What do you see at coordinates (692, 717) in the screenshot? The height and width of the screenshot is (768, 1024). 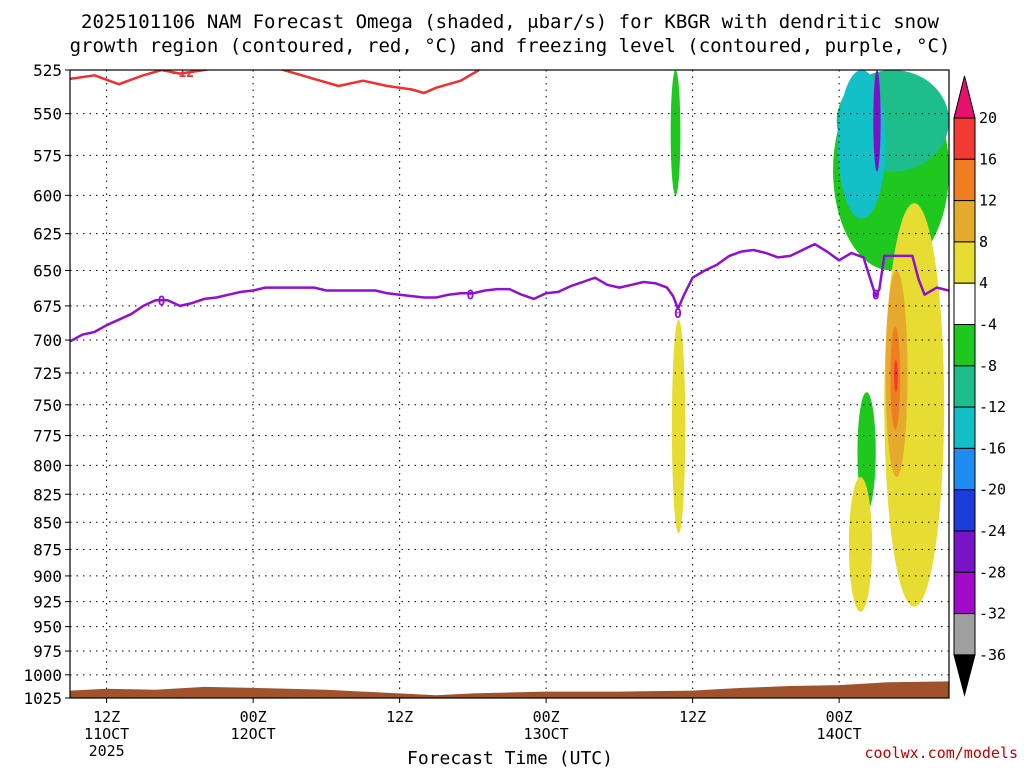 I see `x-tick-label-54-1: 12Z` at bounding box center [692, 717].